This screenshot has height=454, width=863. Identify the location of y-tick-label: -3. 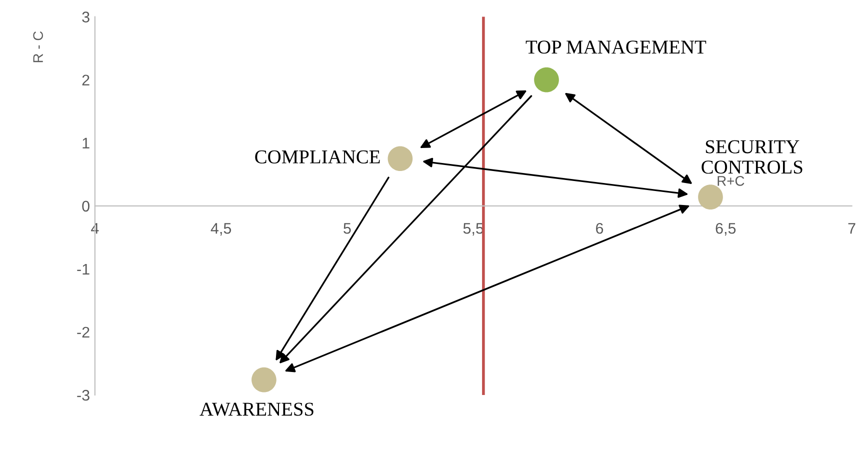
(83, 395).